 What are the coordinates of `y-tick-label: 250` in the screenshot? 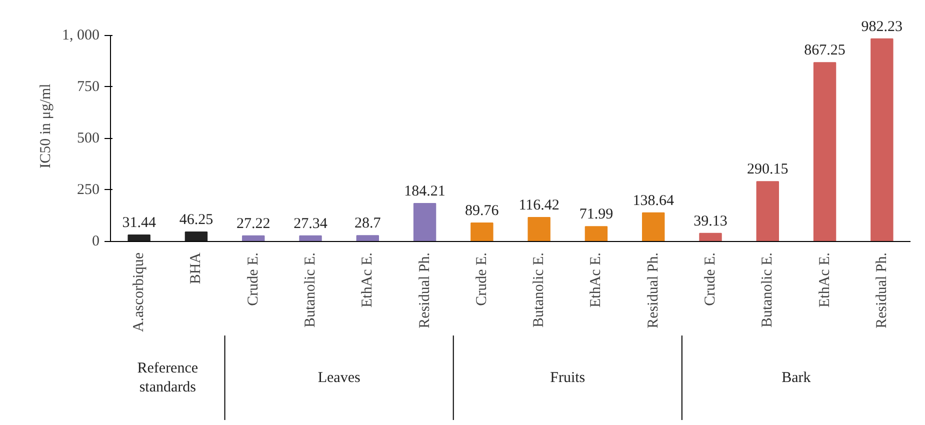 It's located at (88, 190).